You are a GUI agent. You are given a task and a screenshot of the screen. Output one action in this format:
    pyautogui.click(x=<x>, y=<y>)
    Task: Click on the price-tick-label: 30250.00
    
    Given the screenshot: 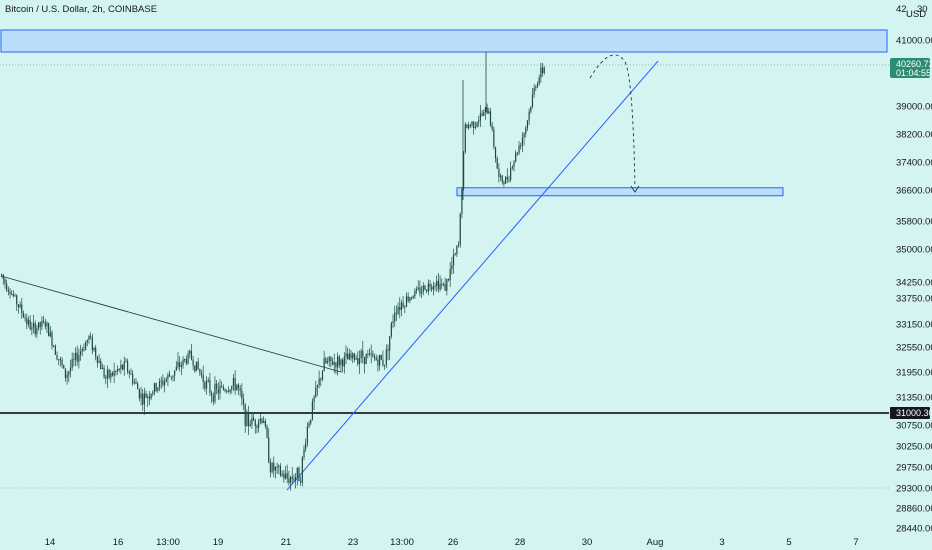 What is the action you would take?
    pyautogui.click(x=914, y=447)
    